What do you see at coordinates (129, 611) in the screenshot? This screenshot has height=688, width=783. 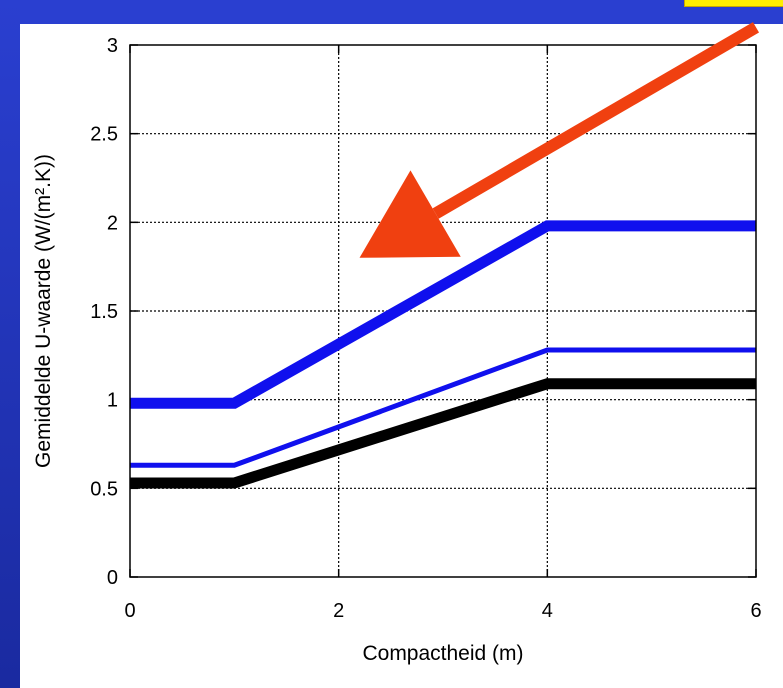 I see `x-tick-label: 0` at bounding box center [129, 611].